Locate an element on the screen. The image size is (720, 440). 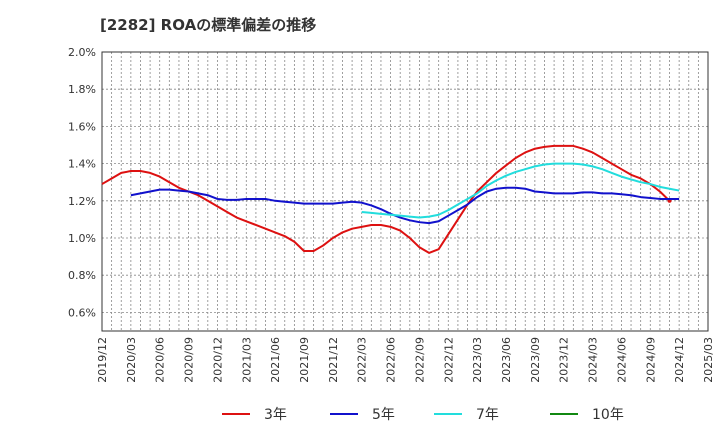
y-axis-tick-labels: 0.6% 0.8% 1.0% 1.2% 1.4% 1.6% 1.8% 2.0% is located at coordinates (82, 182).